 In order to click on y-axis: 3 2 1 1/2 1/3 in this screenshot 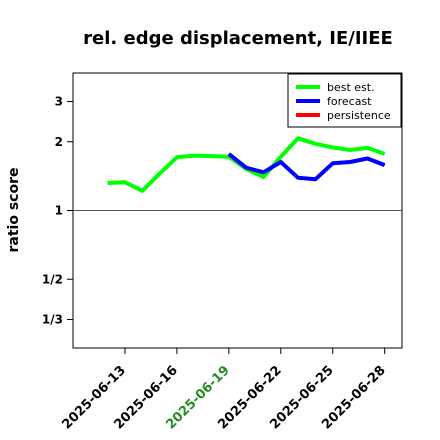, I will do `click(57, 210)`.